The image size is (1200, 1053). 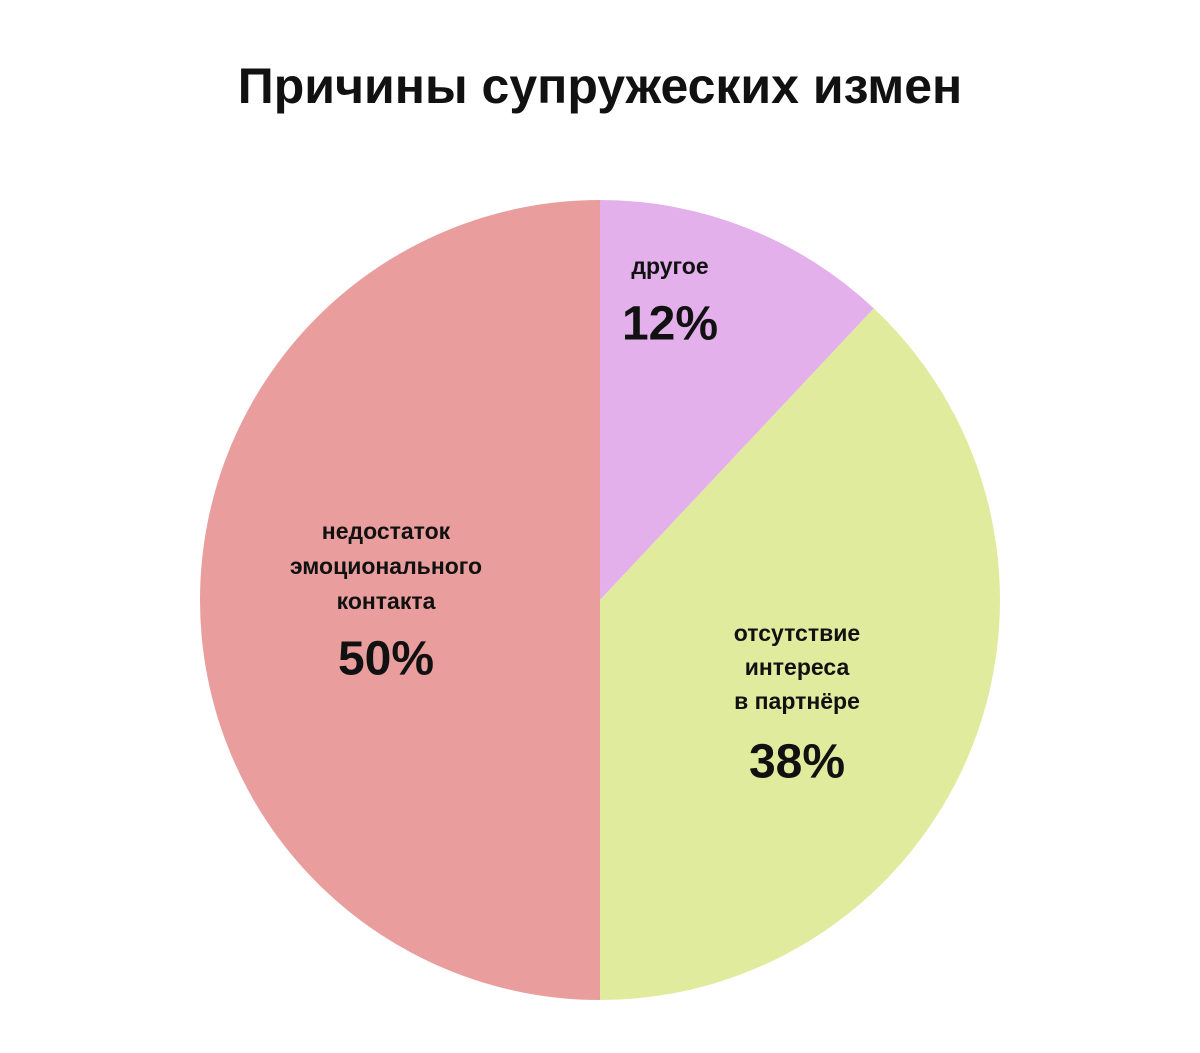 I want to click on slice-label: другое, so click(x=669, y=266).